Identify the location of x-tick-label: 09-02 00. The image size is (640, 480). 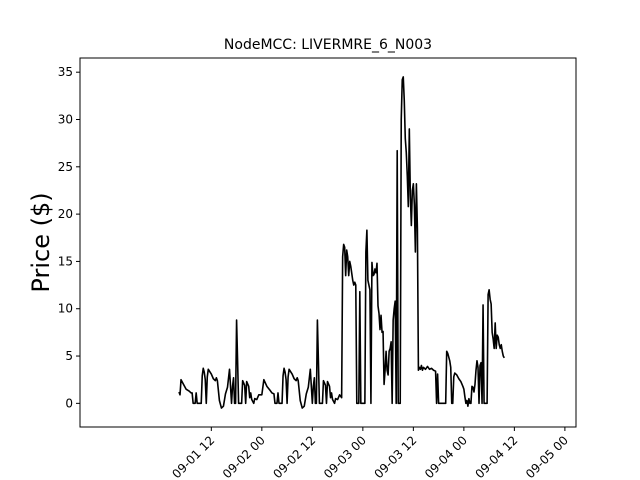
(244, 456).